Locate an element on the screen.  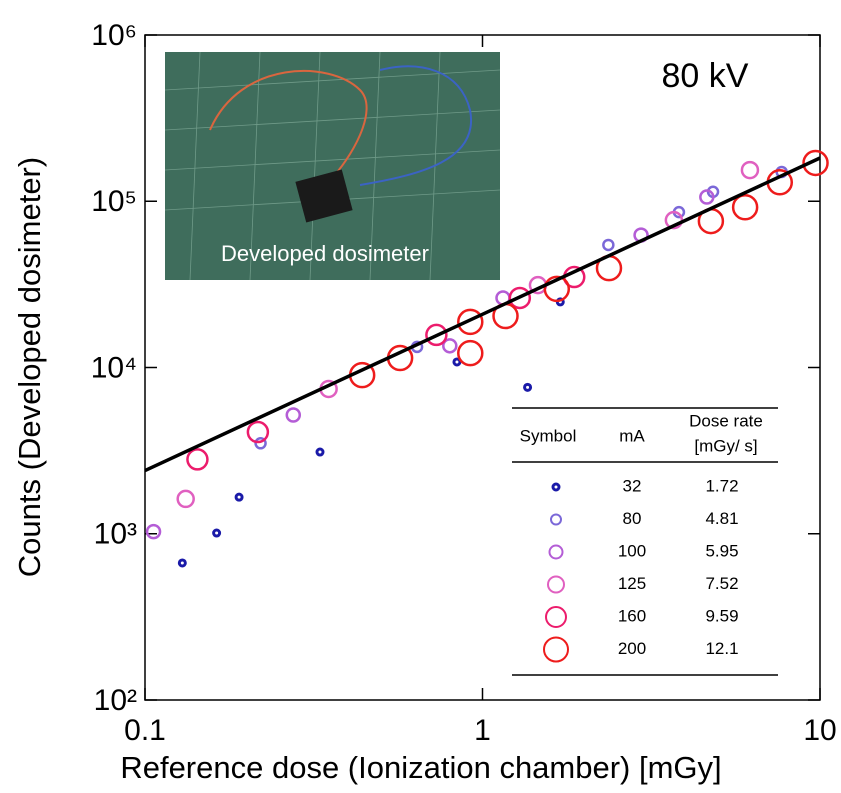
y-axis-label: Counts (Developed dosimeter) is located at coordinates (29, 367).